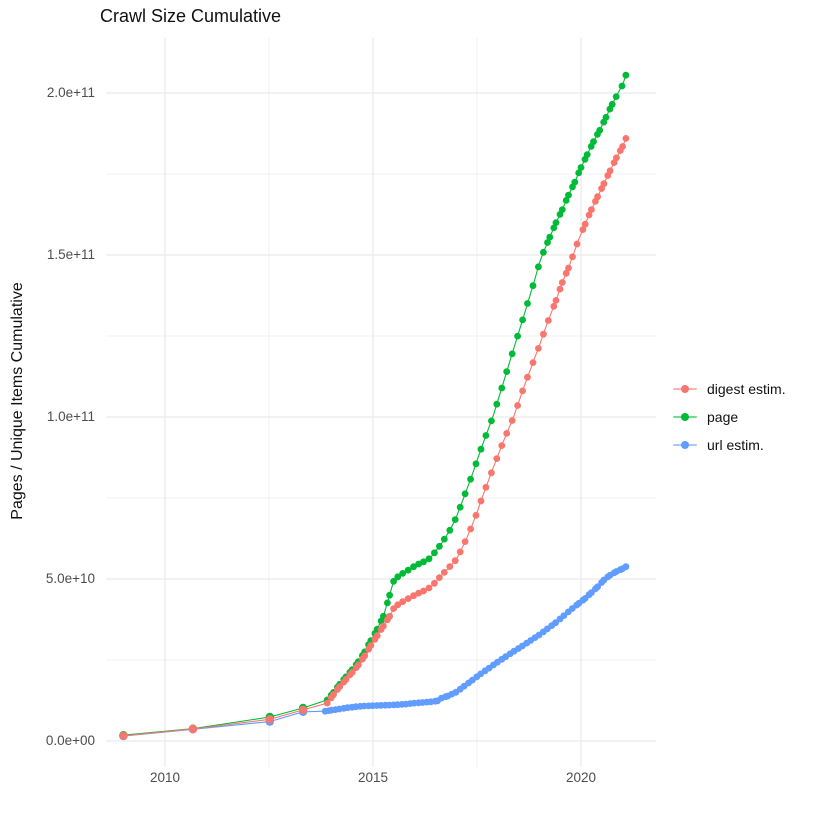  I want to click on legend: digest estim. page url estim., so click(729, 416).